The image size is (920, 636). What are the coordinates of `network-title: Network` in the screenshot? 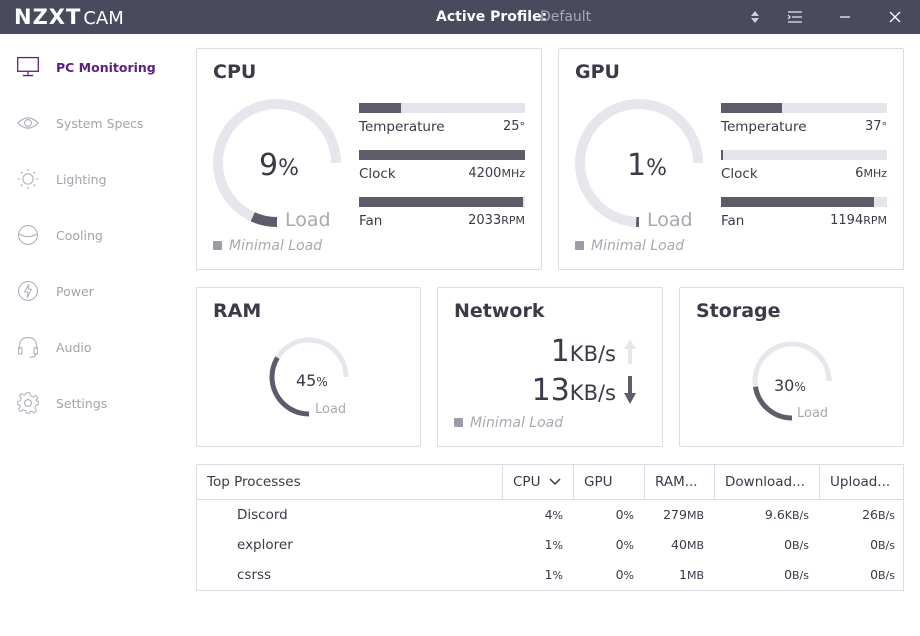 It's located at (499, 311).